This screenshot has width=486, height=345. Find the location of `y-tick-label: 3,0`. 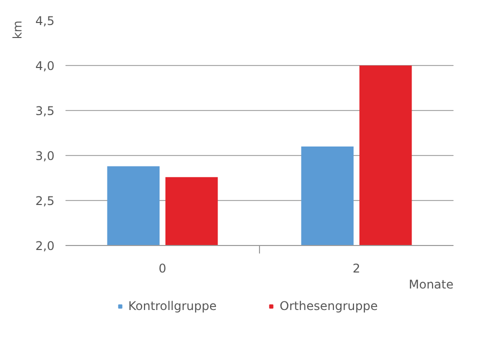

y-tick-label: 3,0 is located at coordinates (45, 156).